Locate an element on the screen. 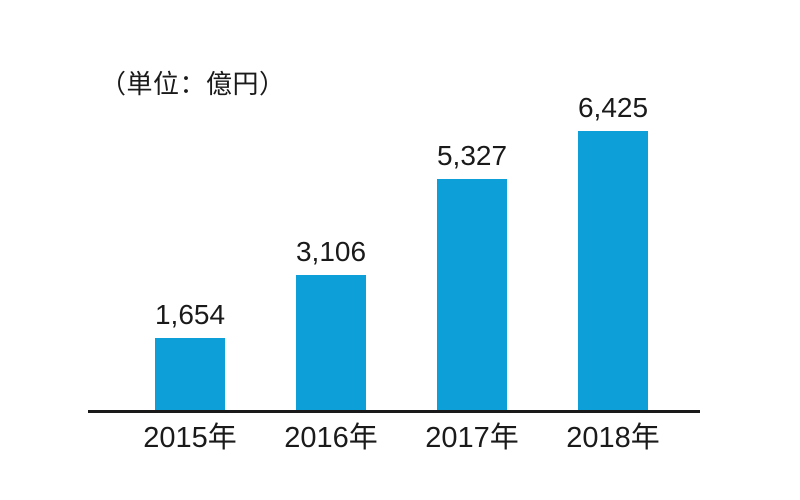  x-axis-label-2017: 2017年 is located at coordinates (472, 438).